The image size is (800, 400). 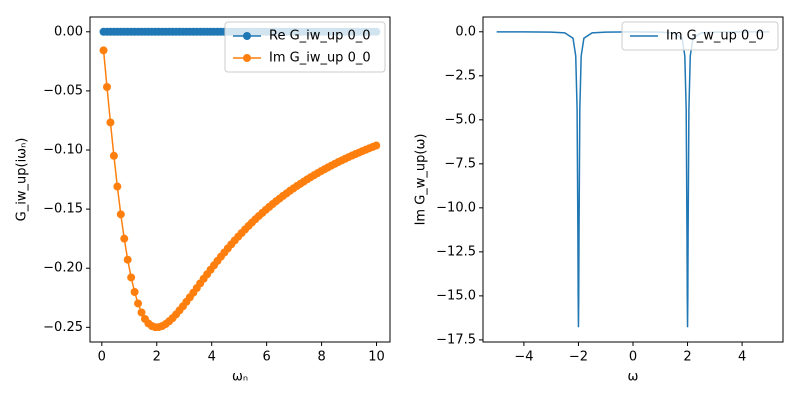 What do you see at coordinates (320, 58) in the screenshot?
I see `legend-label: Im G_iw_up 0_0` at bounding box center [320, 58].